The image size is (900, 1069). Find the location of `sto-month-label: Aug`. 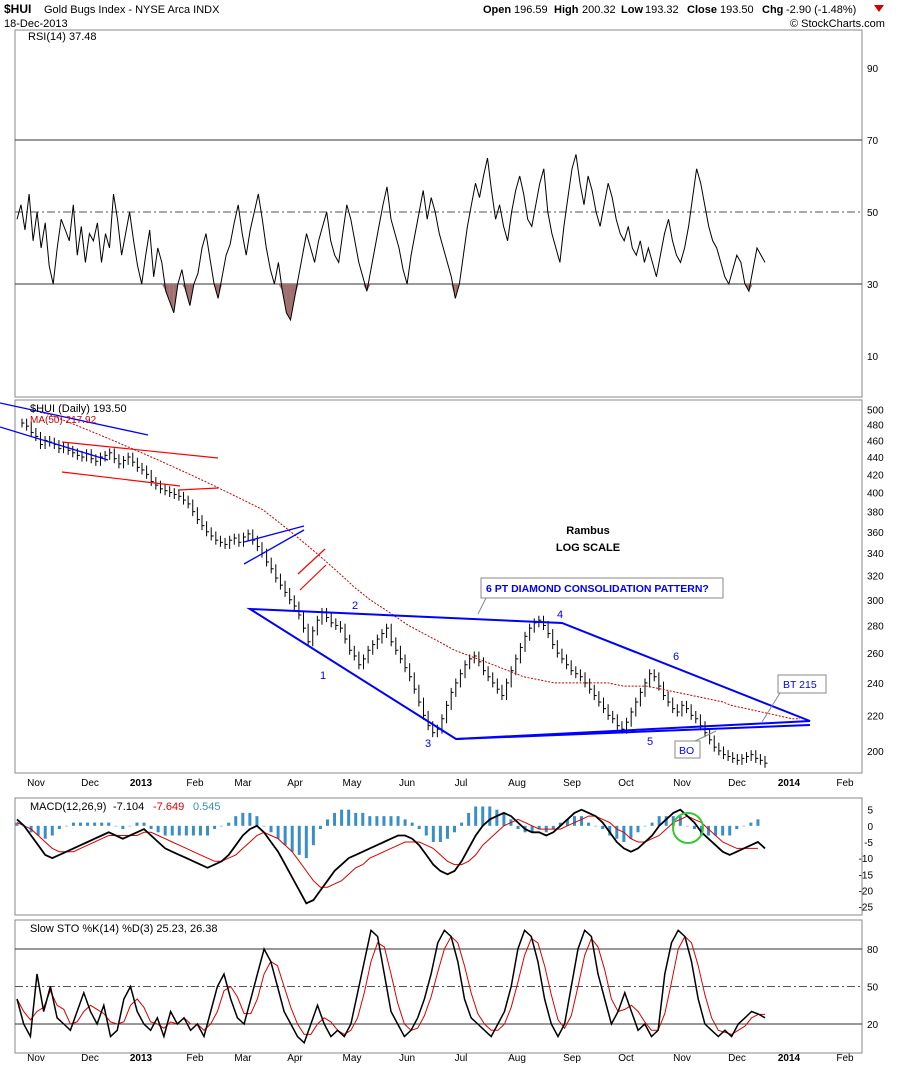

sto-month-label: Aug is located at coordinates (517, 1058).